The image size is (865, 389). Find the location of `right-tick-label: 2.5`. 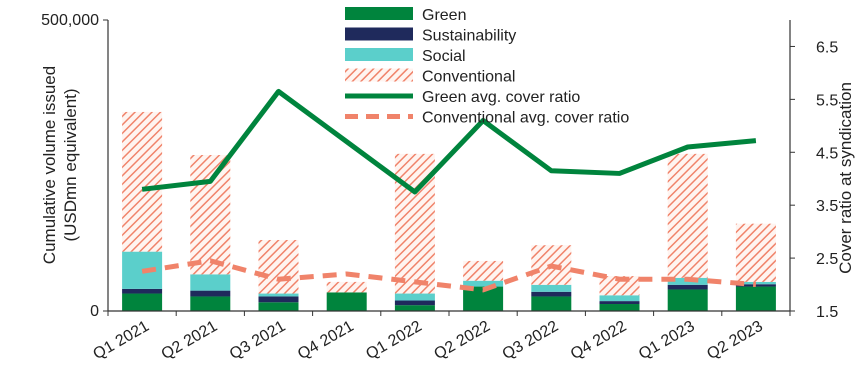

right-tick-label: 2.5 is located at coordinates (827, 259).